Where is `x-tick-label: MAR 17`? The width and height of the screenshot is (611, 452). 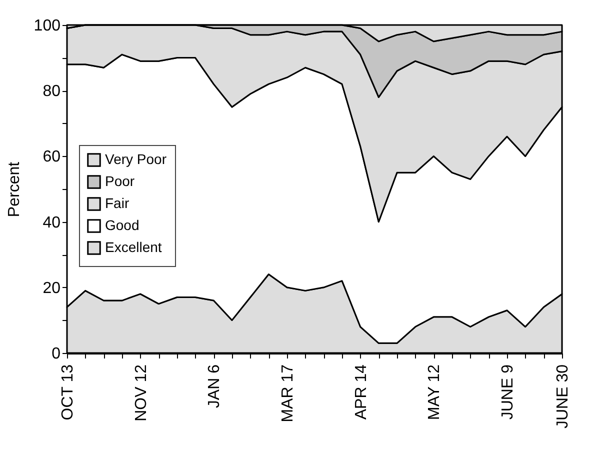 x-tick-label: MAR 17 is located at coordinates (288, 393).